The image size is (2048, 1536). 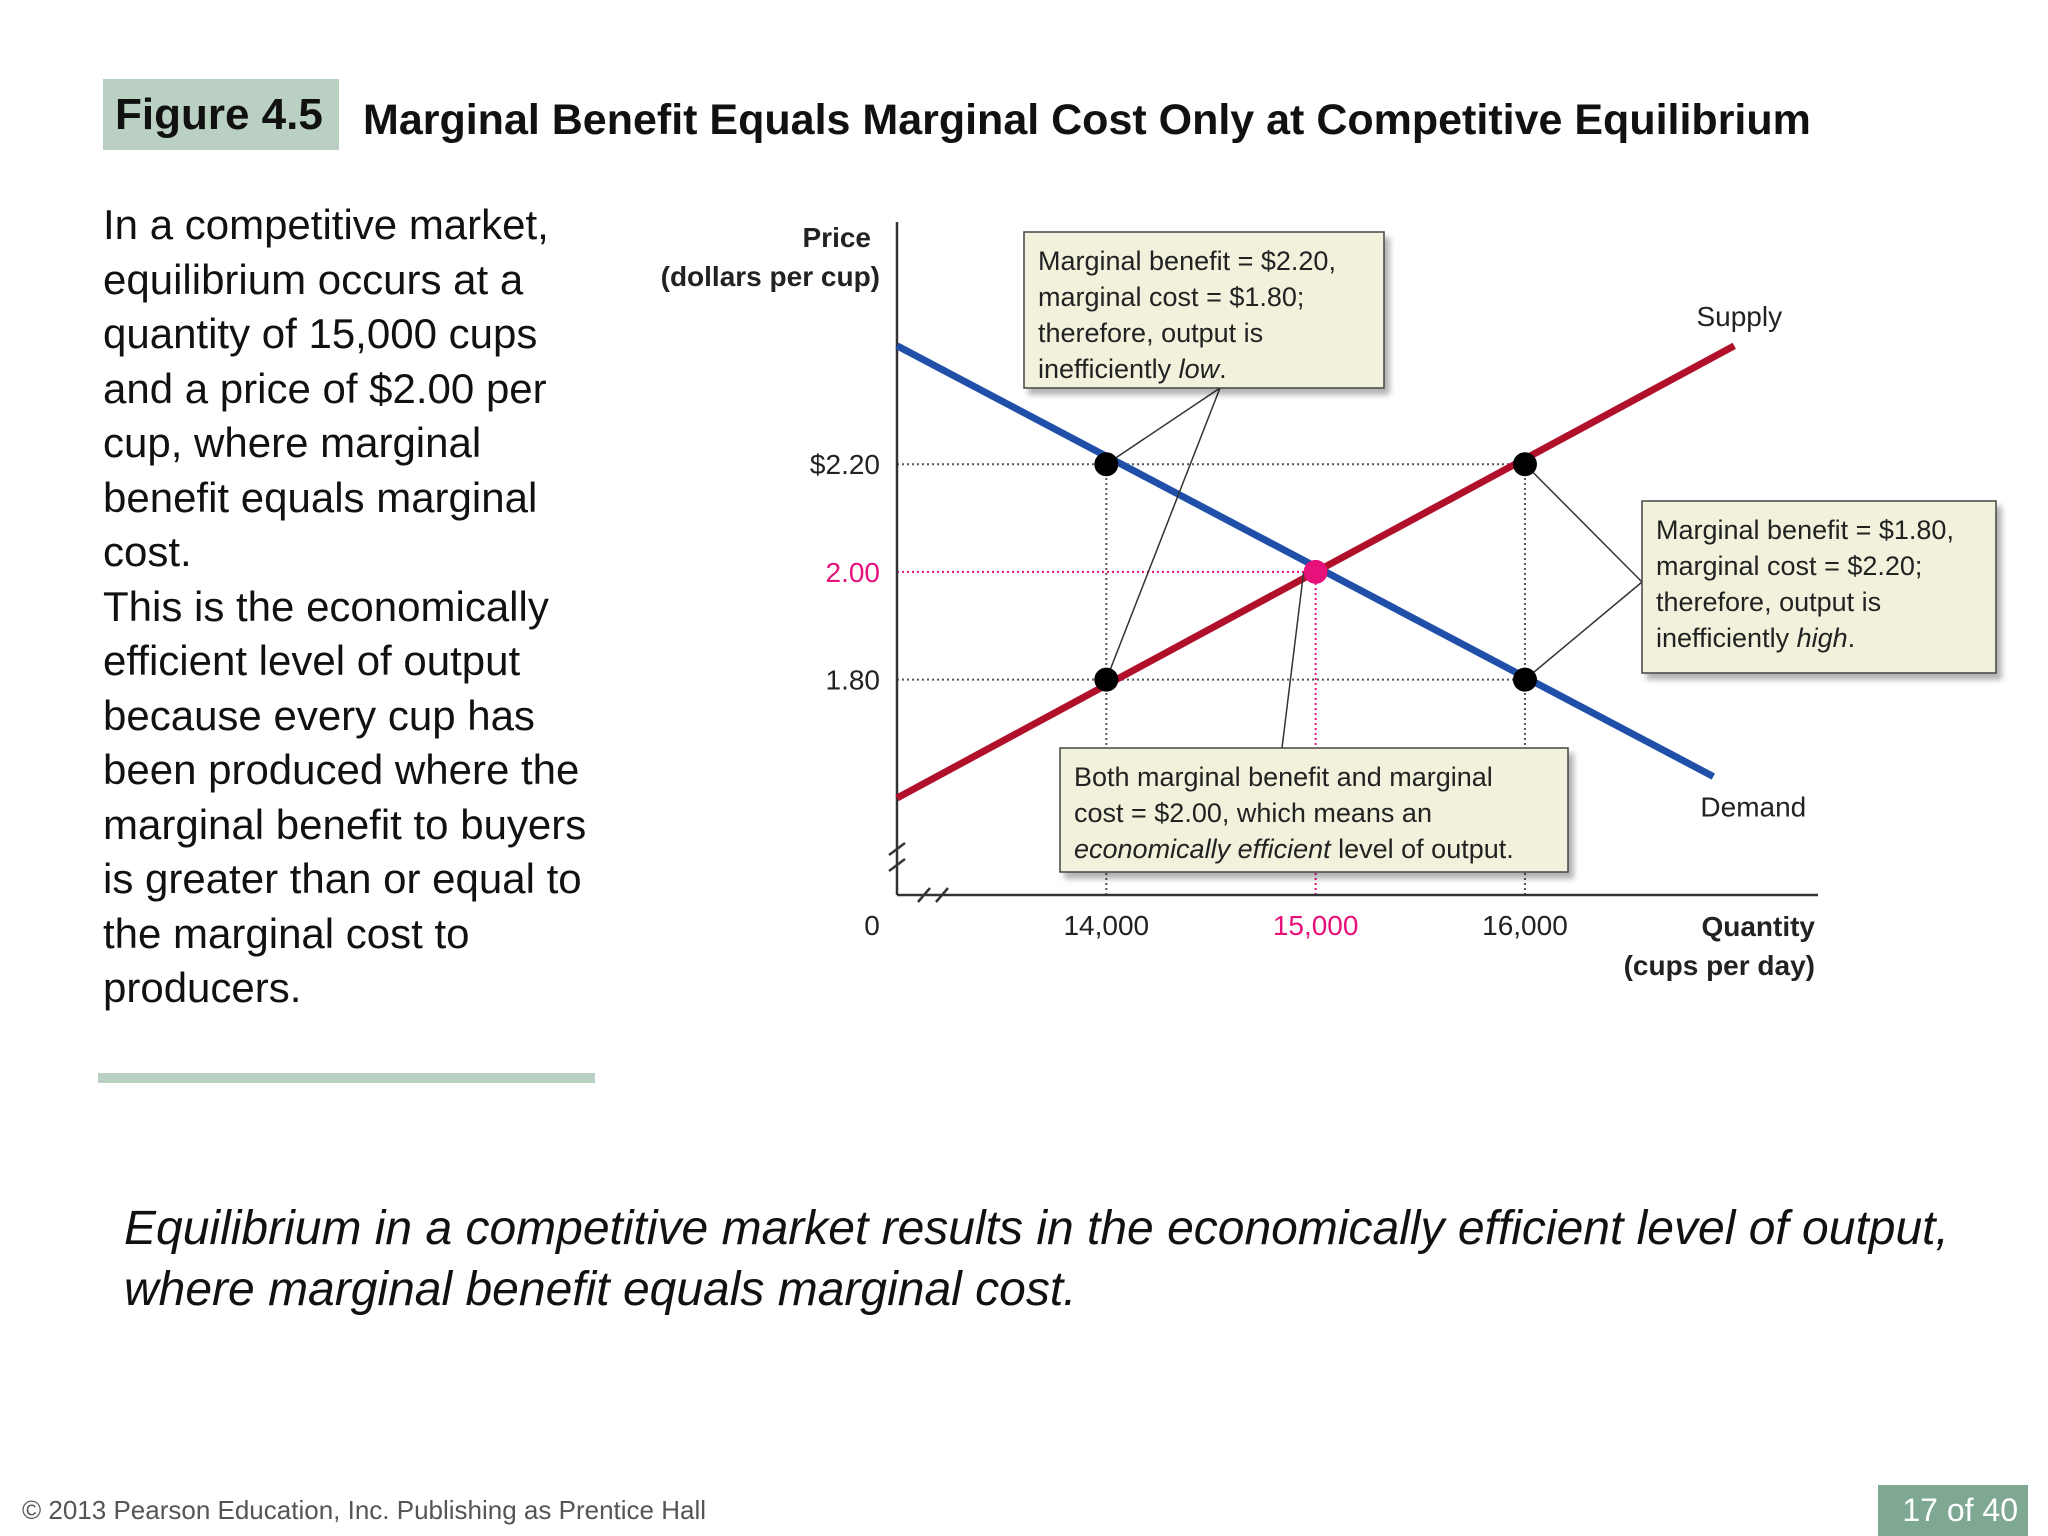 What do you see at coordinates (1315, 571) in the screenshot?
I see `equilibrium-point` at bounding box center [1315, 571].